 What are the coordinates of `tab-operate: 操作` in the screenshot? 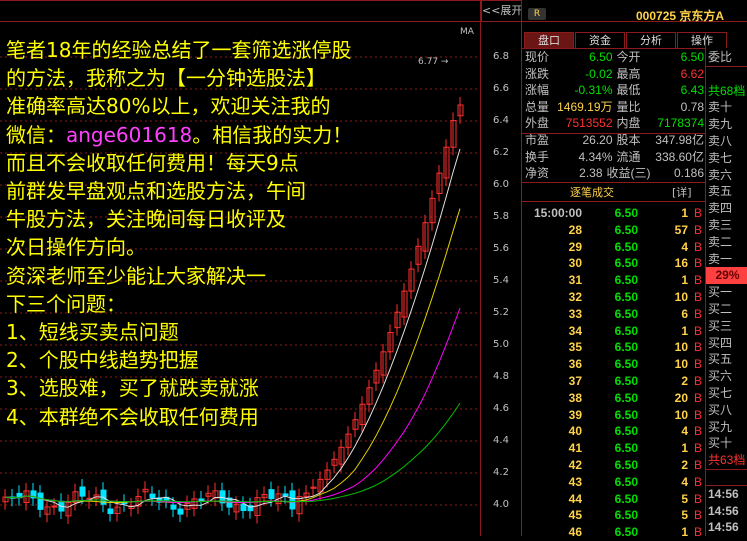 It's located at (702, 40).